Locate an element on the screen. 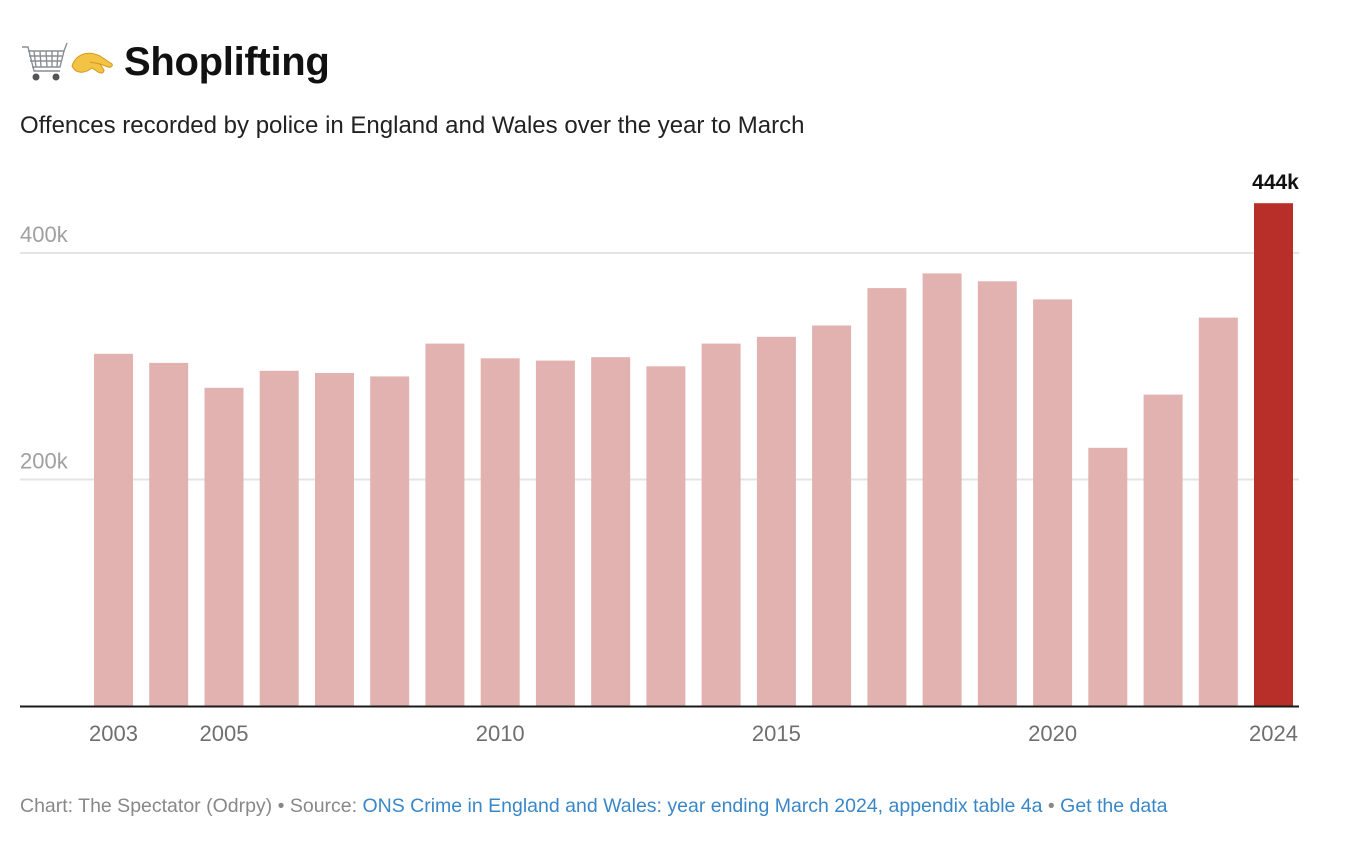  x-tick-label: 2005 is located at coordinates (224, 733).